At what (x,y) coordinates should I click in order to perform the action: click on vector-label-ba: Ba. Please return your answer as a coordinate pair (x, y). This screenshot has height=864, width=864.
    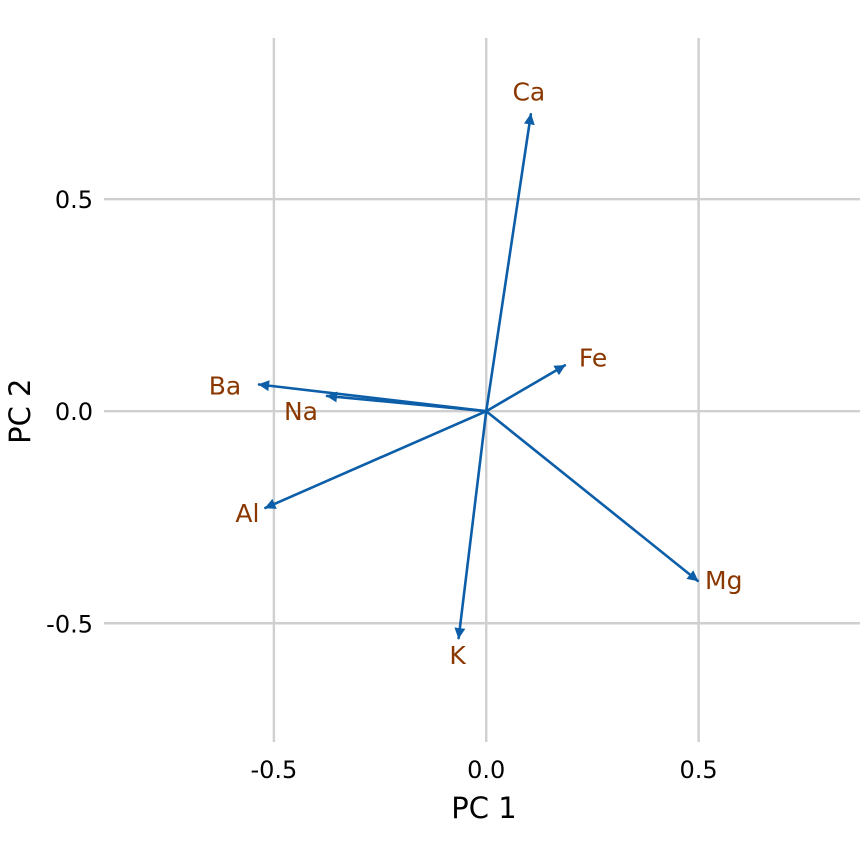
    Looking at the image, I should click on (225, 385).